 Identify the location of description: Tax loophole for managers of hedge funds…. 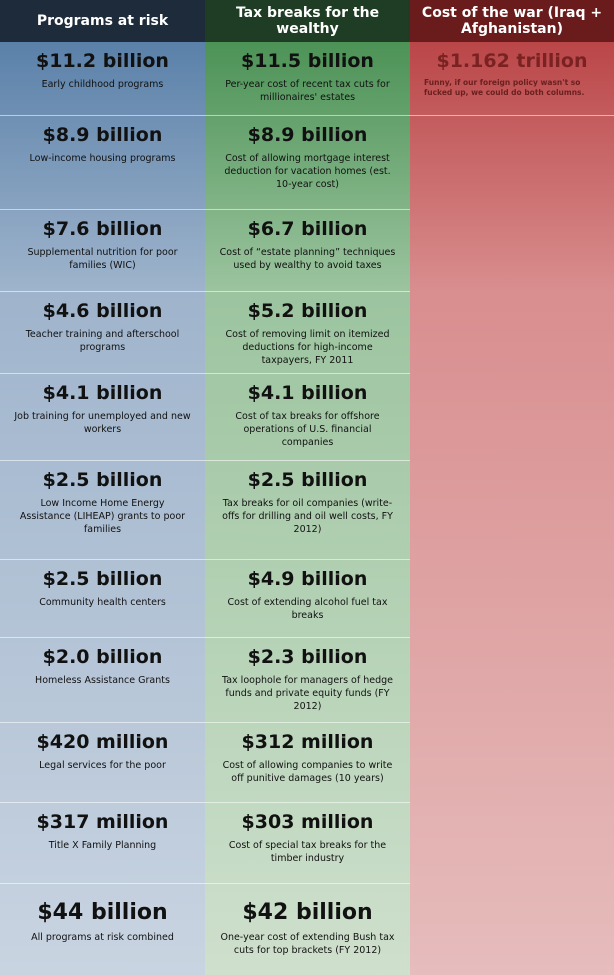
(307, 693).